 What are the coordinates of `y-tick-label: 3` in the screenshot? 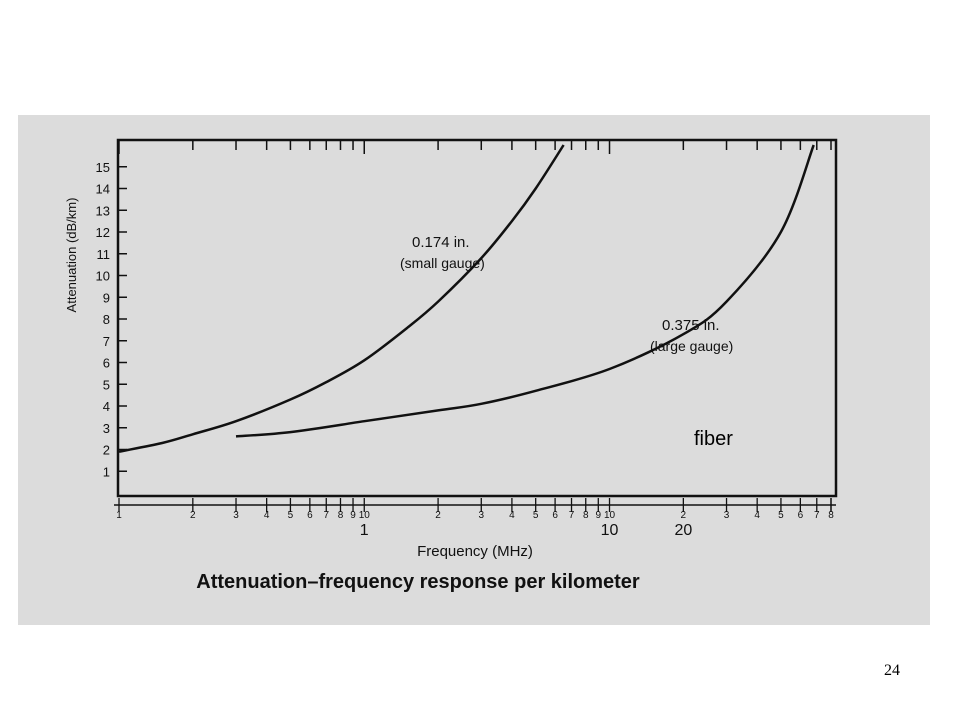 It's located at (106, 428).